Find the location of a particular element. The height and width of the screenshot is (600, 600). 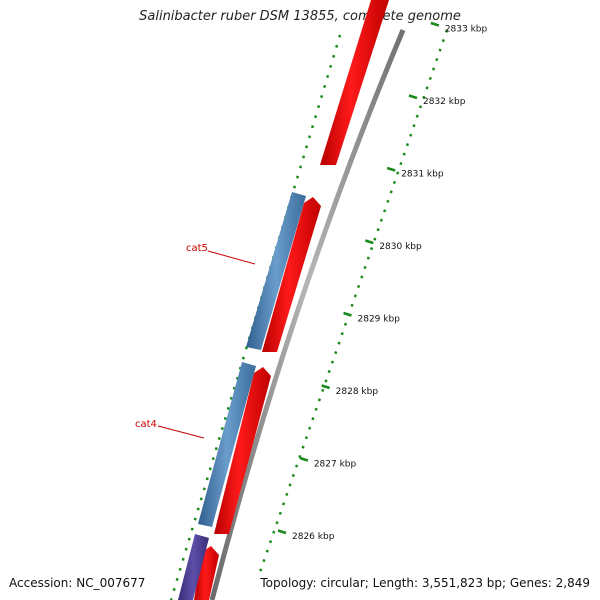

tick-label: 2833 kbp is located at coordinates (466, 30).